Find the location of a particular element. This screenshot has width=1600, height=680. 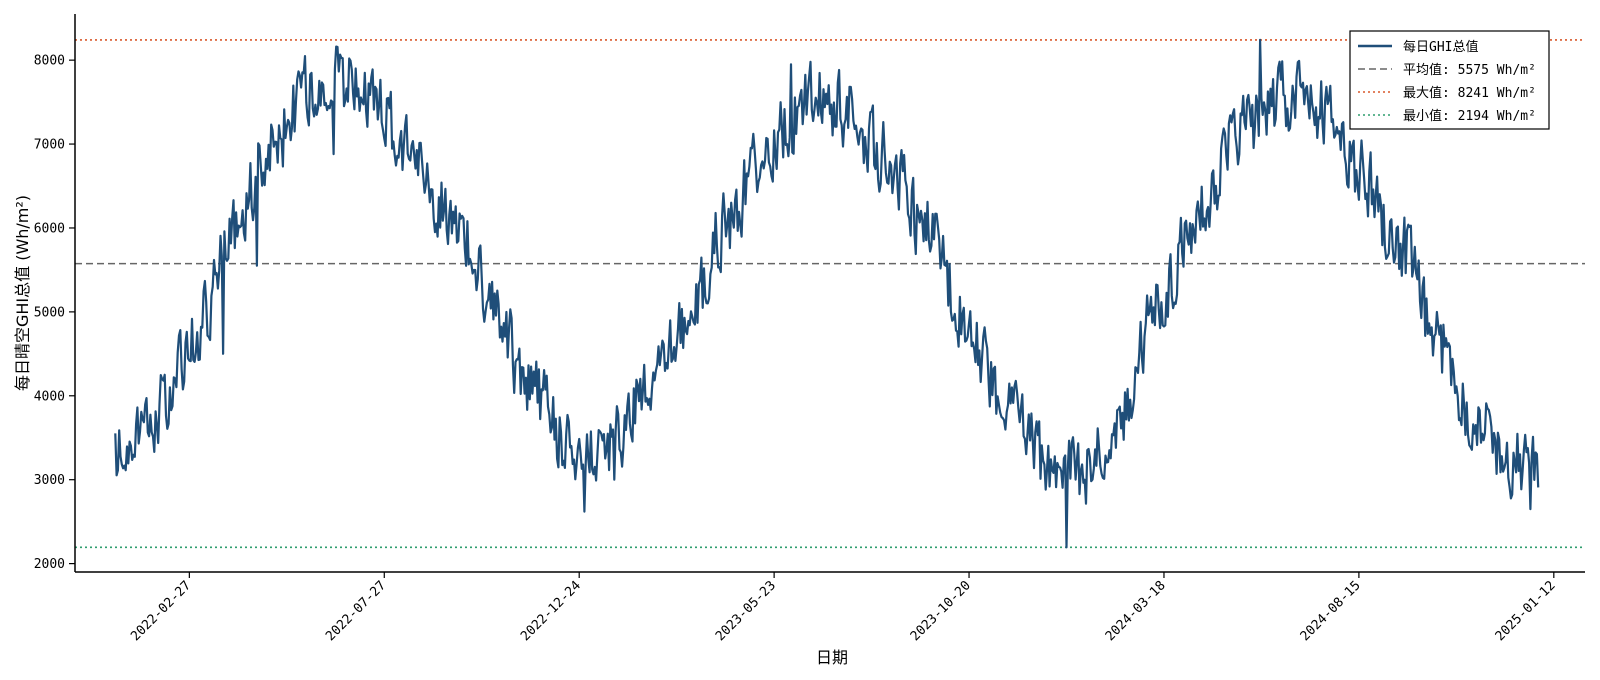

x-tick-label-5: 2024-03-18 is located at coordinates (1136, 611).